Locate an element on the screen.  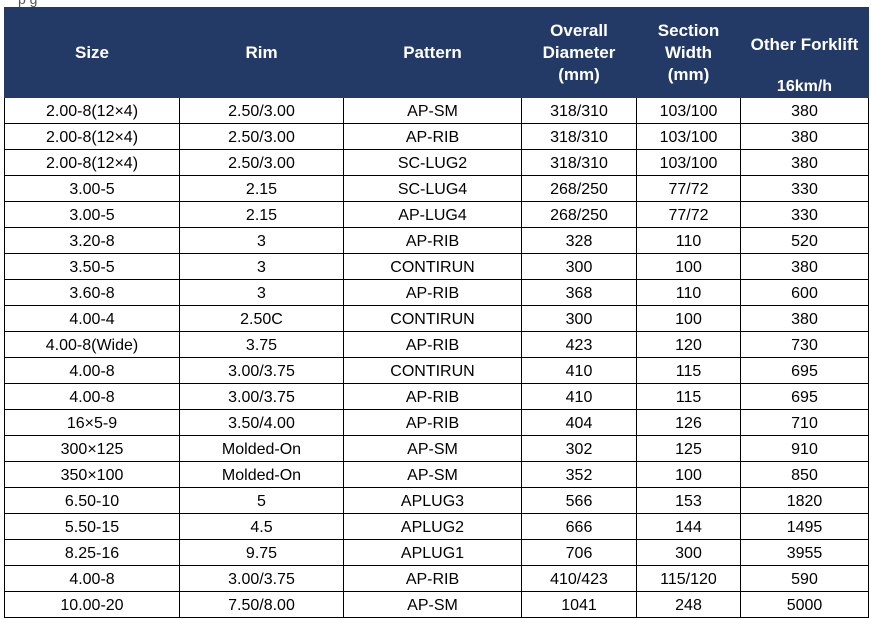
cell-load-capacity: 730 is located at coordinates (804, 344).